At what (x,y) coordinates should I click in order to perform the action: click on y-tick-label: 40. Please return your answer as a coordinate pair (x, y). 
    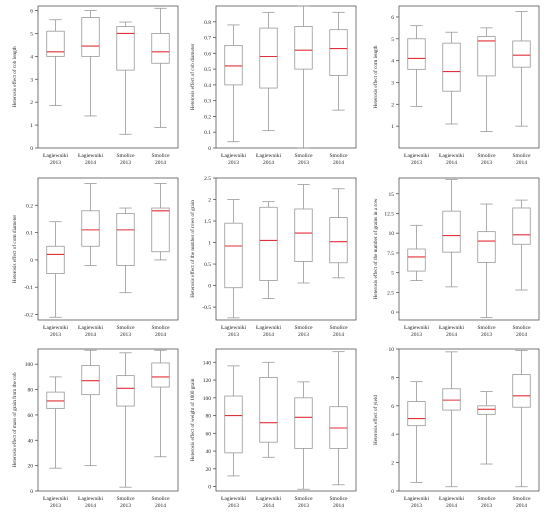
    Looking at the image, I should click on (209, 452).